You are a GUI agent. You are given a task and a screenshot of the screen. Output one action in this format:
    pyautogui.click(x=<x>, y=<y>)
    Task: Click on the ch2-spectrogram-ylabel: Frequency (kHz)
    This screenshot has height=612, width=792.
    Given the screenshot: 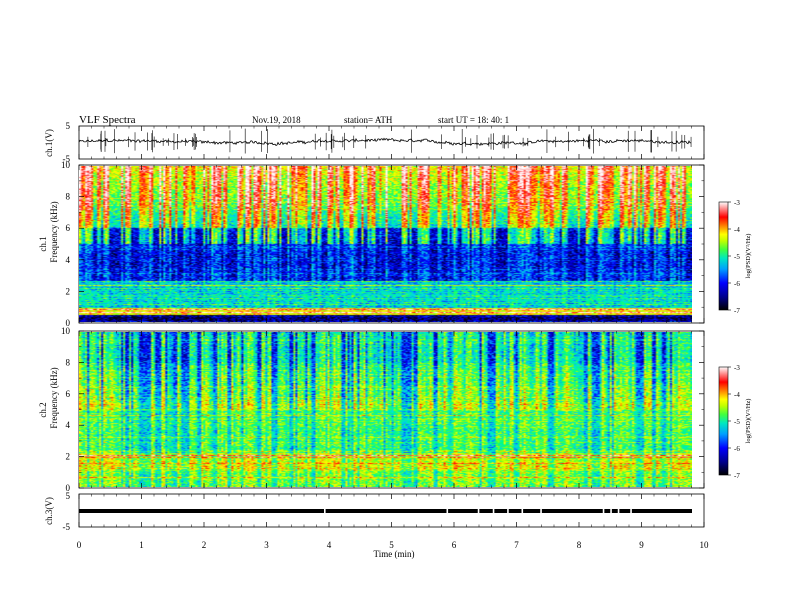 What is the action you would take?
    pyautogui.click(x=54, y=397)
    